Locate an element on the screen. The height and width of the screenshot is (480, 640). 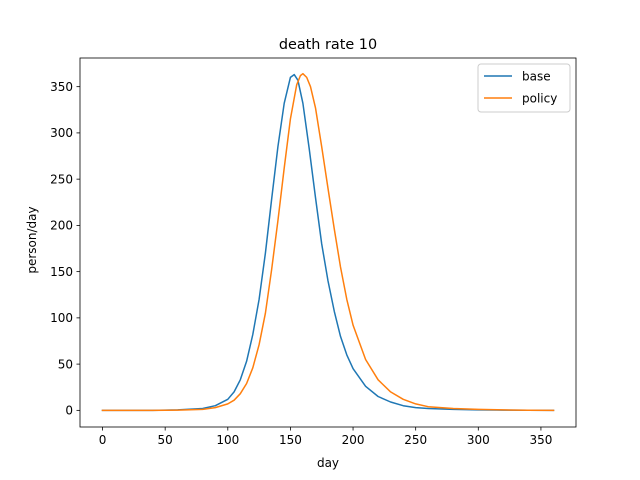
y-tick-label: 250 is located at coordinates (61, 179).